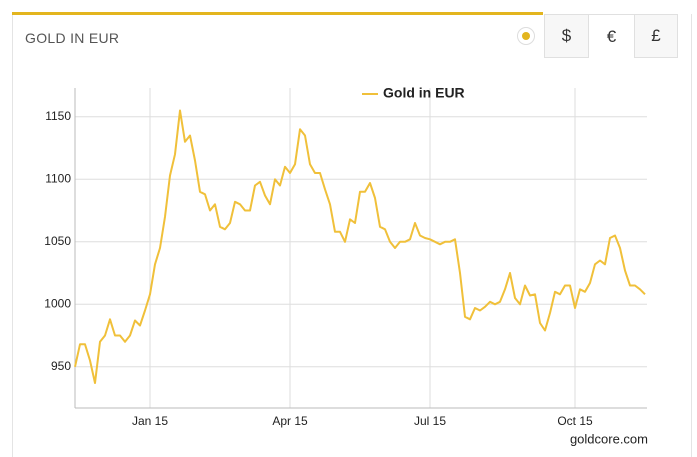 This screenshot has height=457, width=697. I want to click on currency-button: $, so click(566, 36).